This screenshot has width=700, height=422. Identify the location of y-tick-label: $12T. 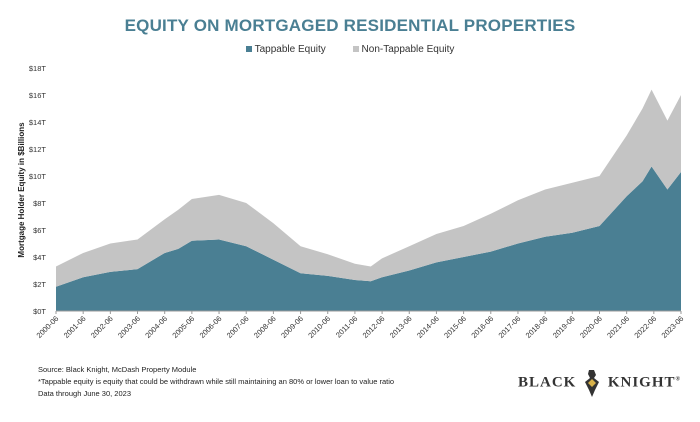
(38, 149).